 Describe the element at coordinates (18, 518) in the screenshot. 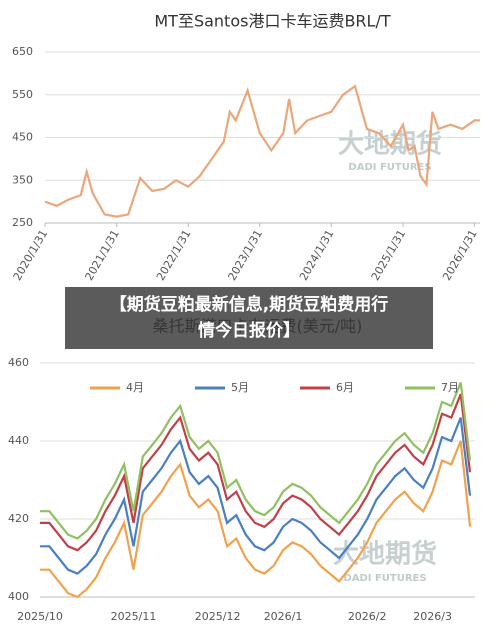

I see `y-tick-label: 420` at that location.